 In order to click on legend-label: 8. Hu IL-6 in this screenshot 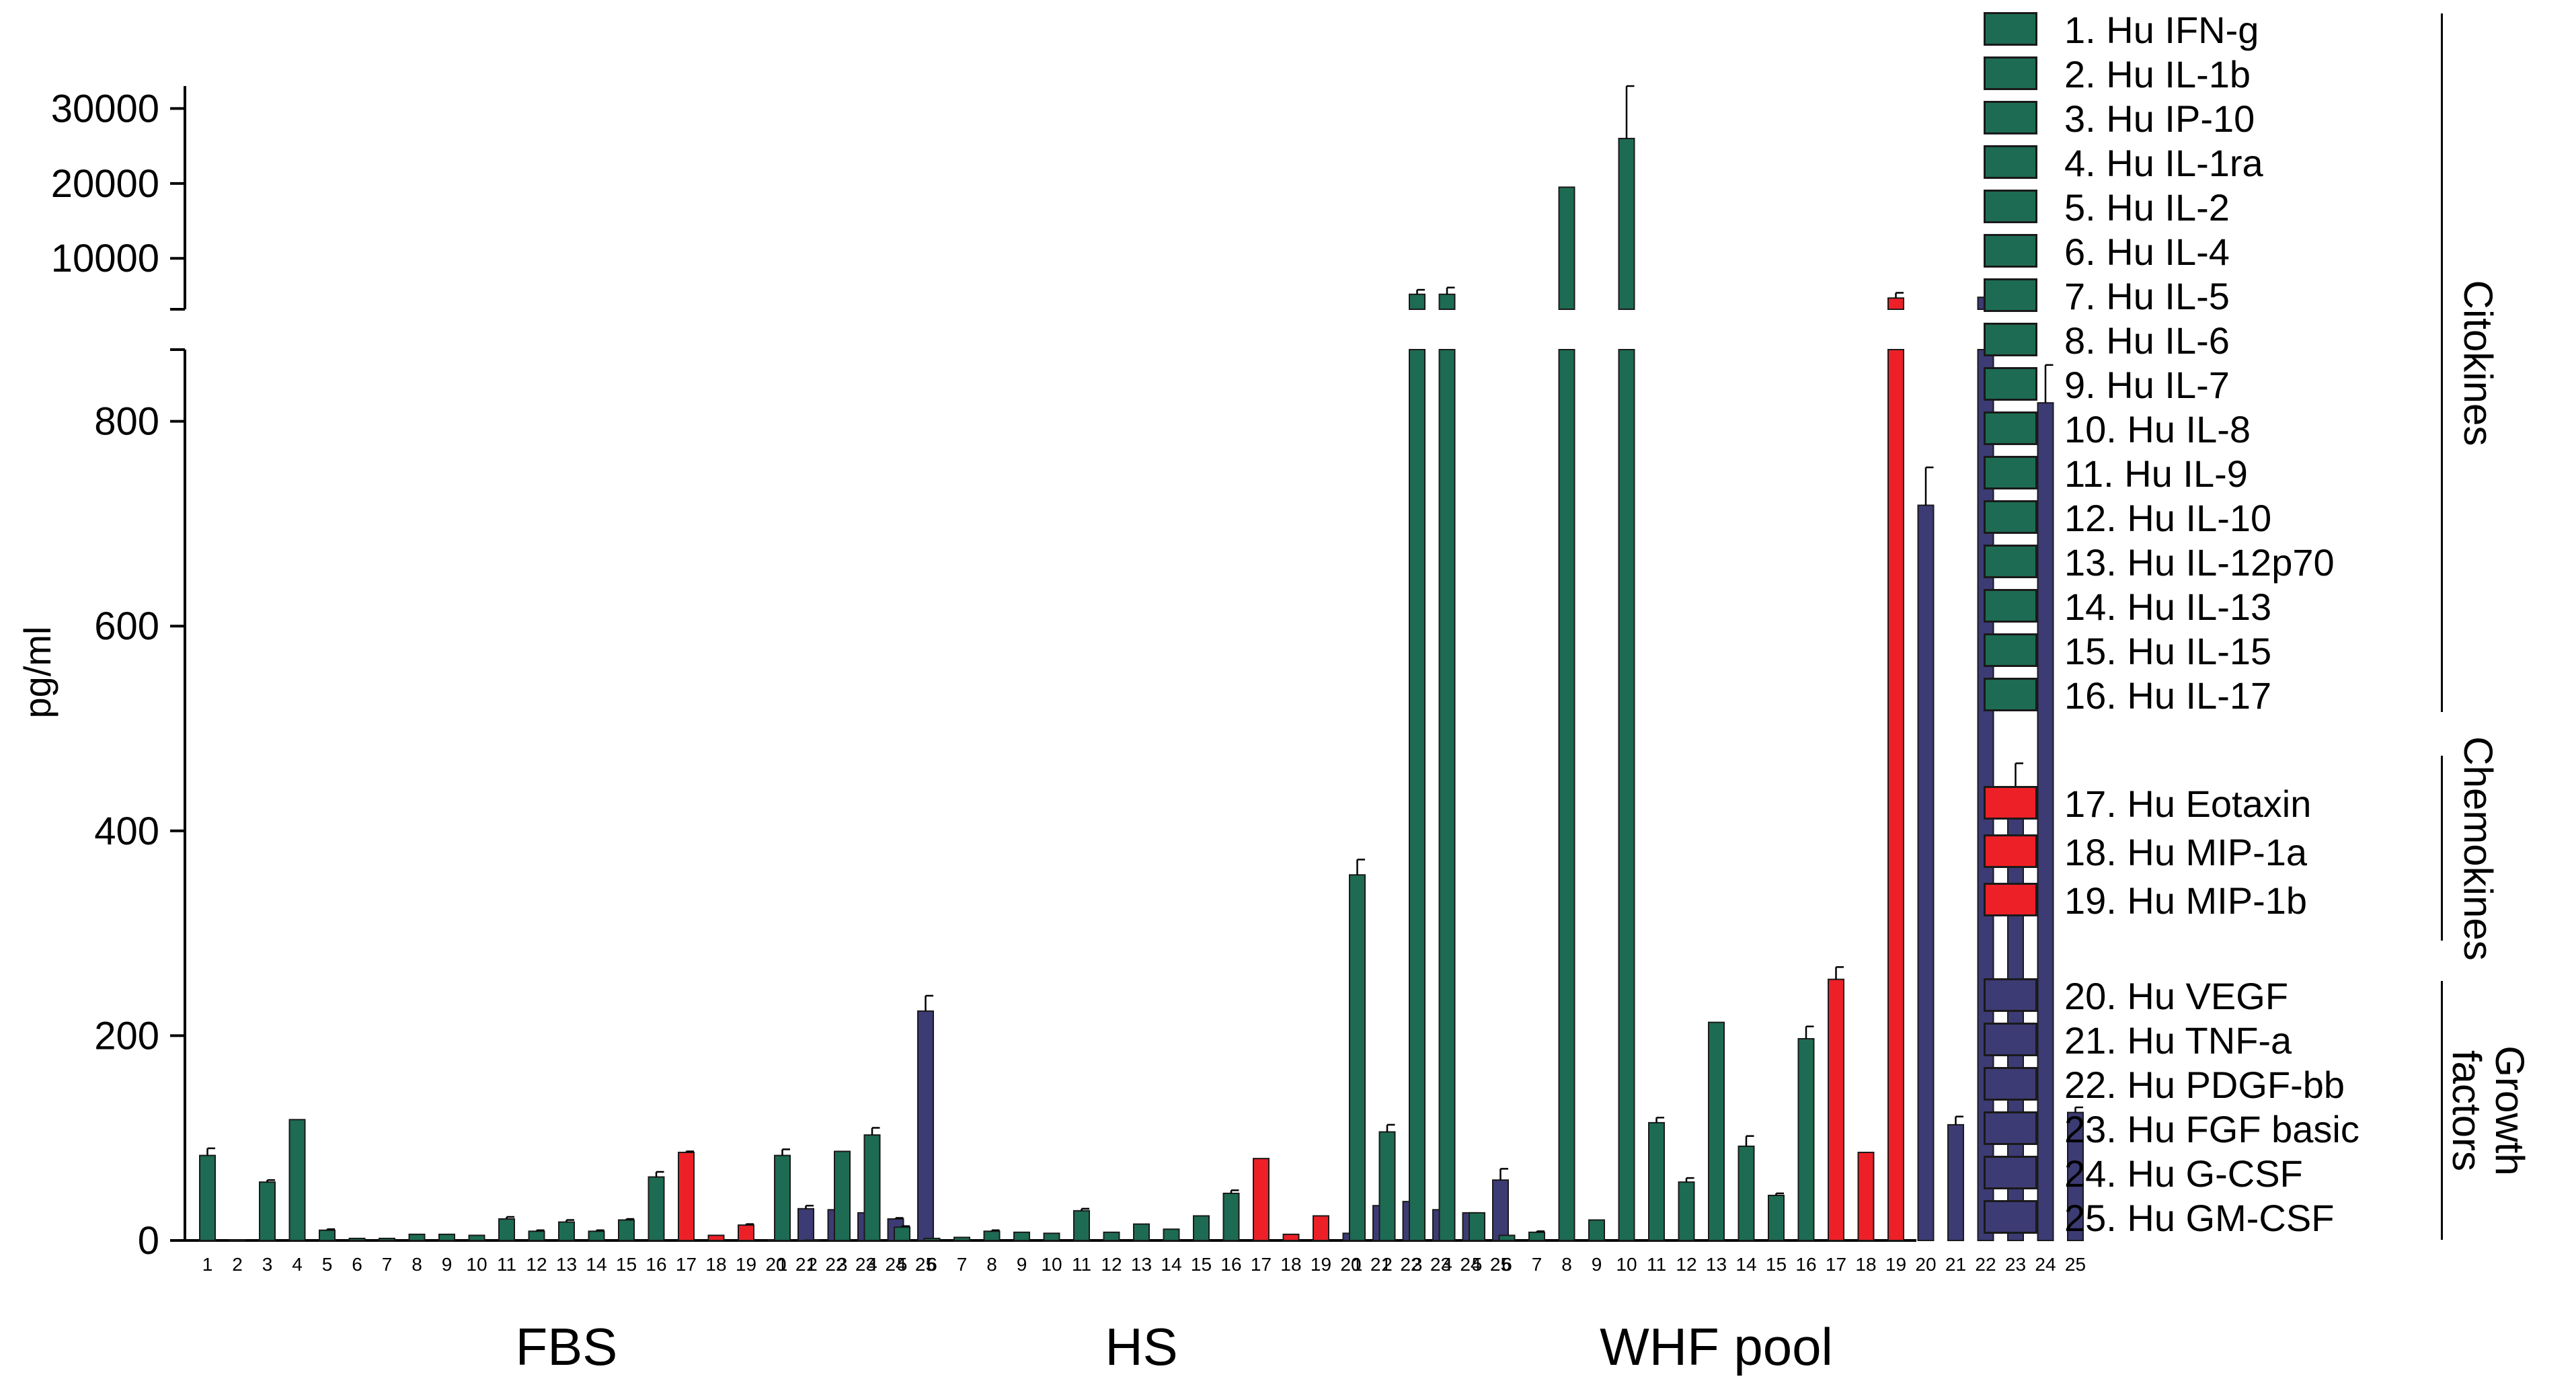, I will do `click(2147, 341)`.